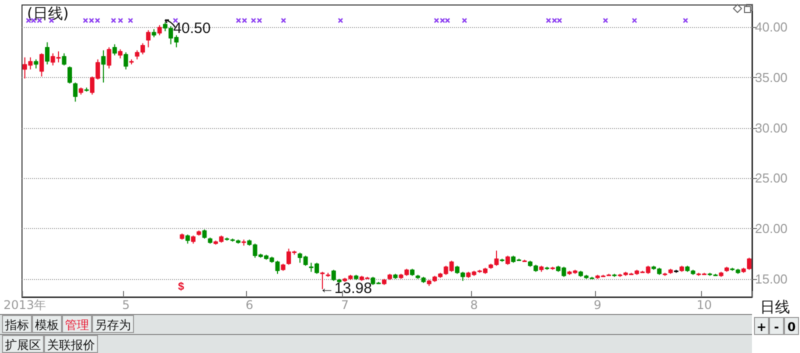 This screenshot has width=800, height=353. Describe the element at coordinates (771, 27) in the screenshot. I see `y-tick-label: 40.00` at that location.